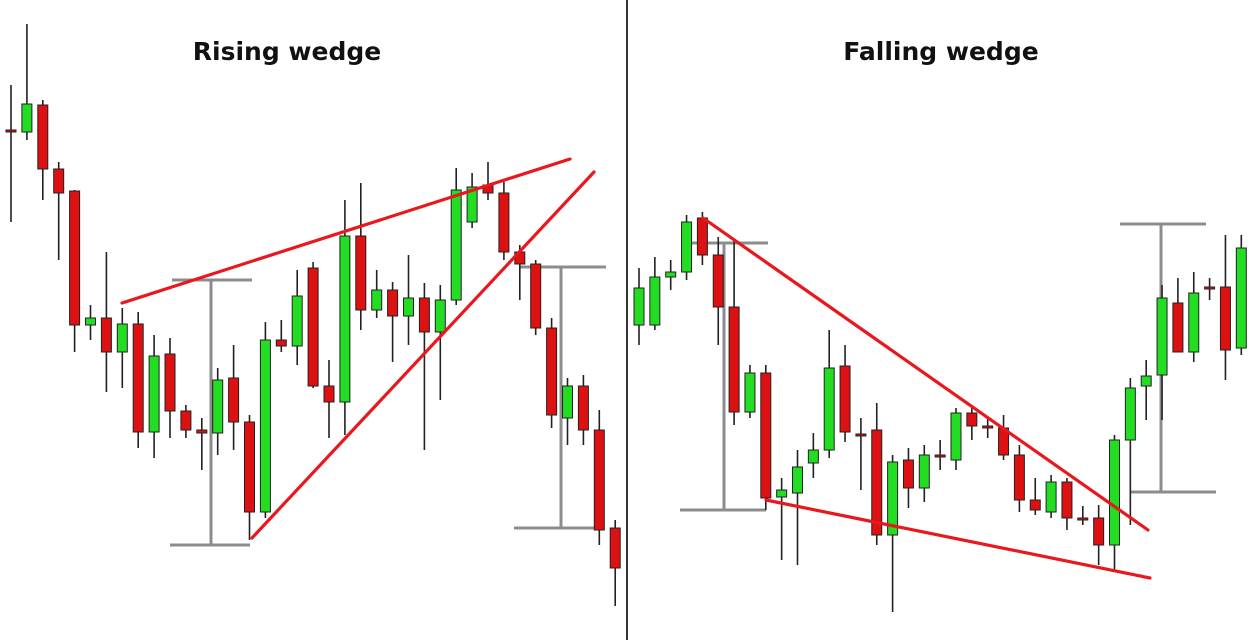  Describe the element at coordinates (346, 231) in the screenshot. I see `upper-trendline` at that location.